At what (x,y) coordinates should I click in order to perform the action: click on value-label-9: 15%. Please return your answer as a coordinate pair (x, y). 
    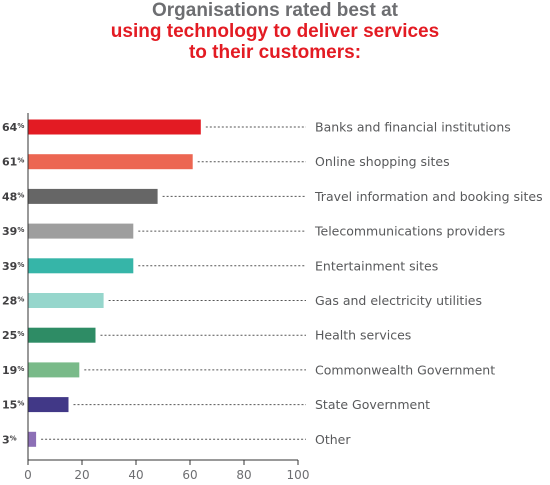
    Looking at the image, I should click on (13, 405).